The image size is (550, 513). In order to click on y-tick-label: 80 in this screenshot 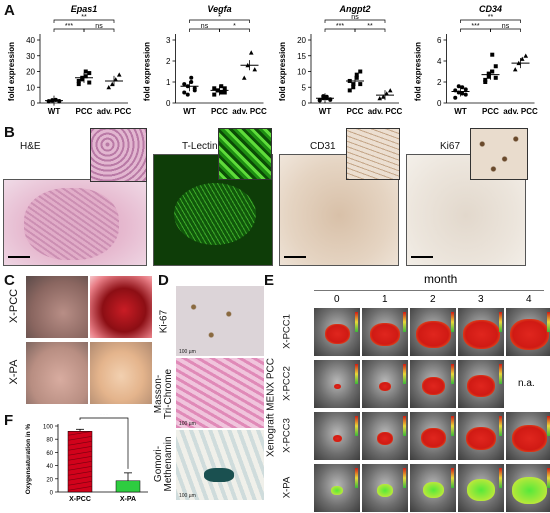, I will do `click(49, 441)`.